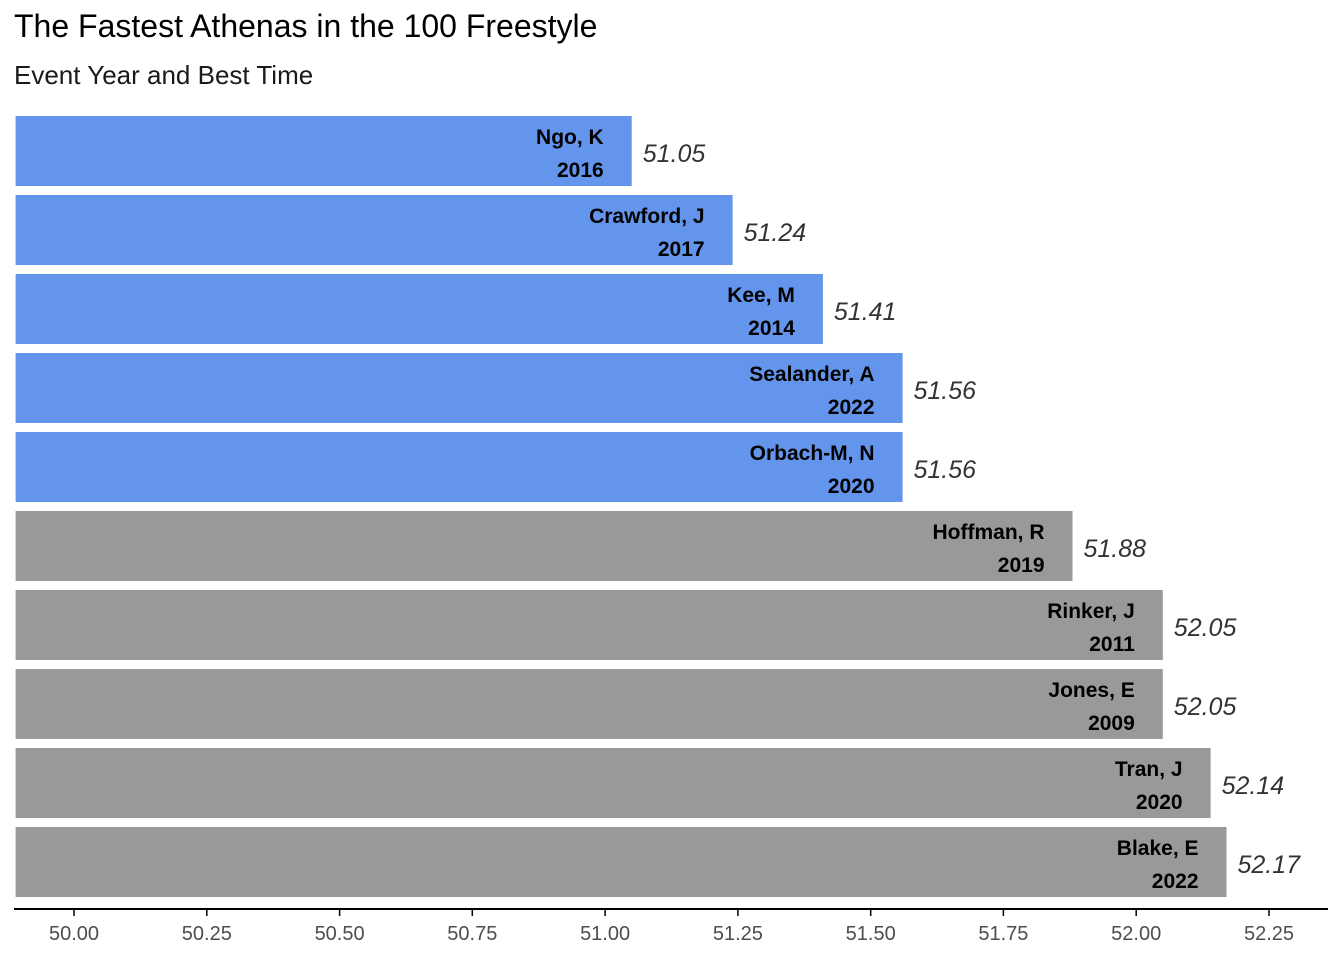 This screenshot has width=1344, height=960. I want to click on bar-item: Blake, E 2022 52.17, so click(658, 862).